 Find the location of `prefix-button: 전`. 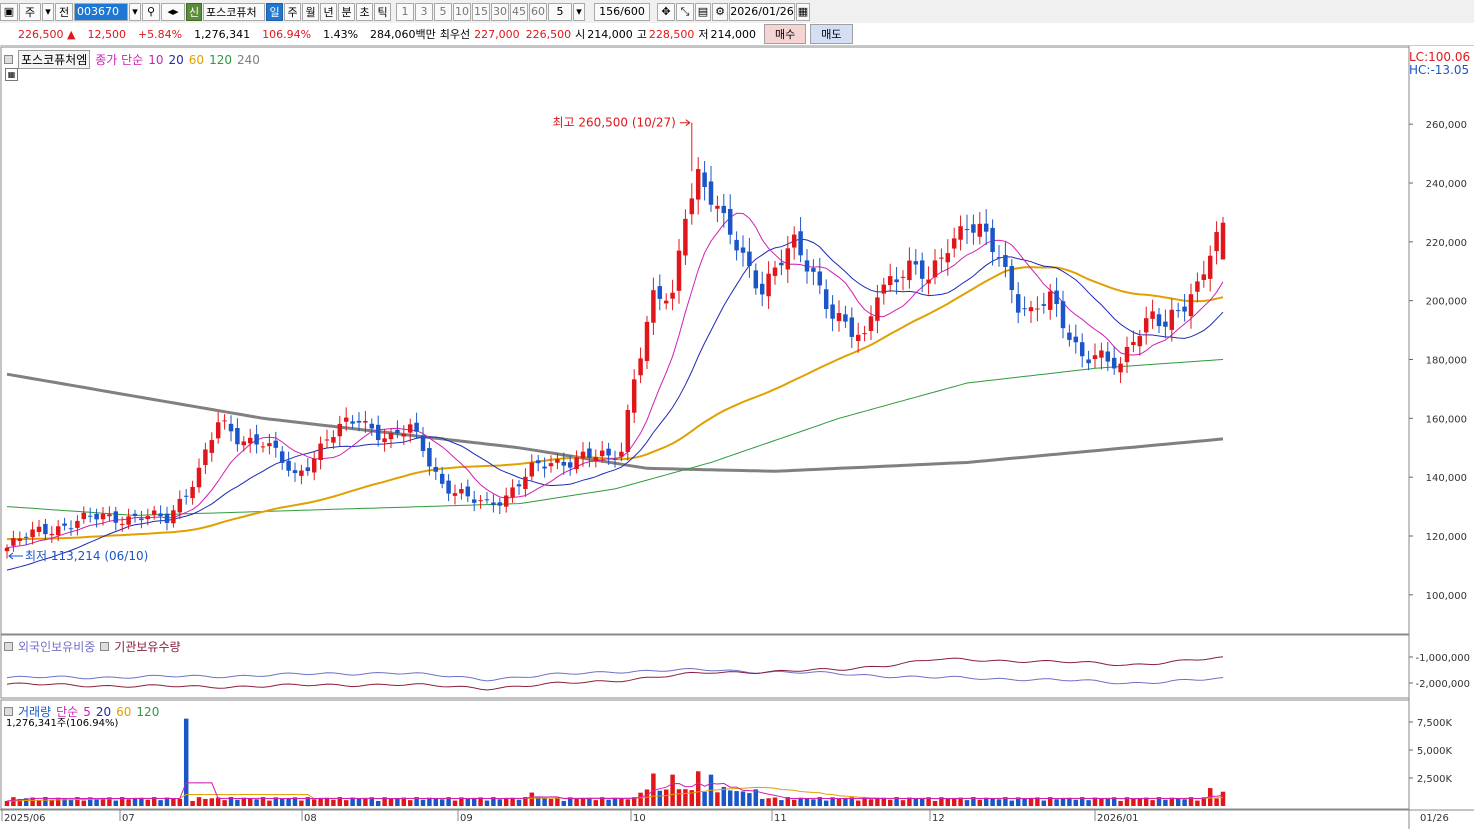

prefix-button: 전 is located at coordinates (64, 11).